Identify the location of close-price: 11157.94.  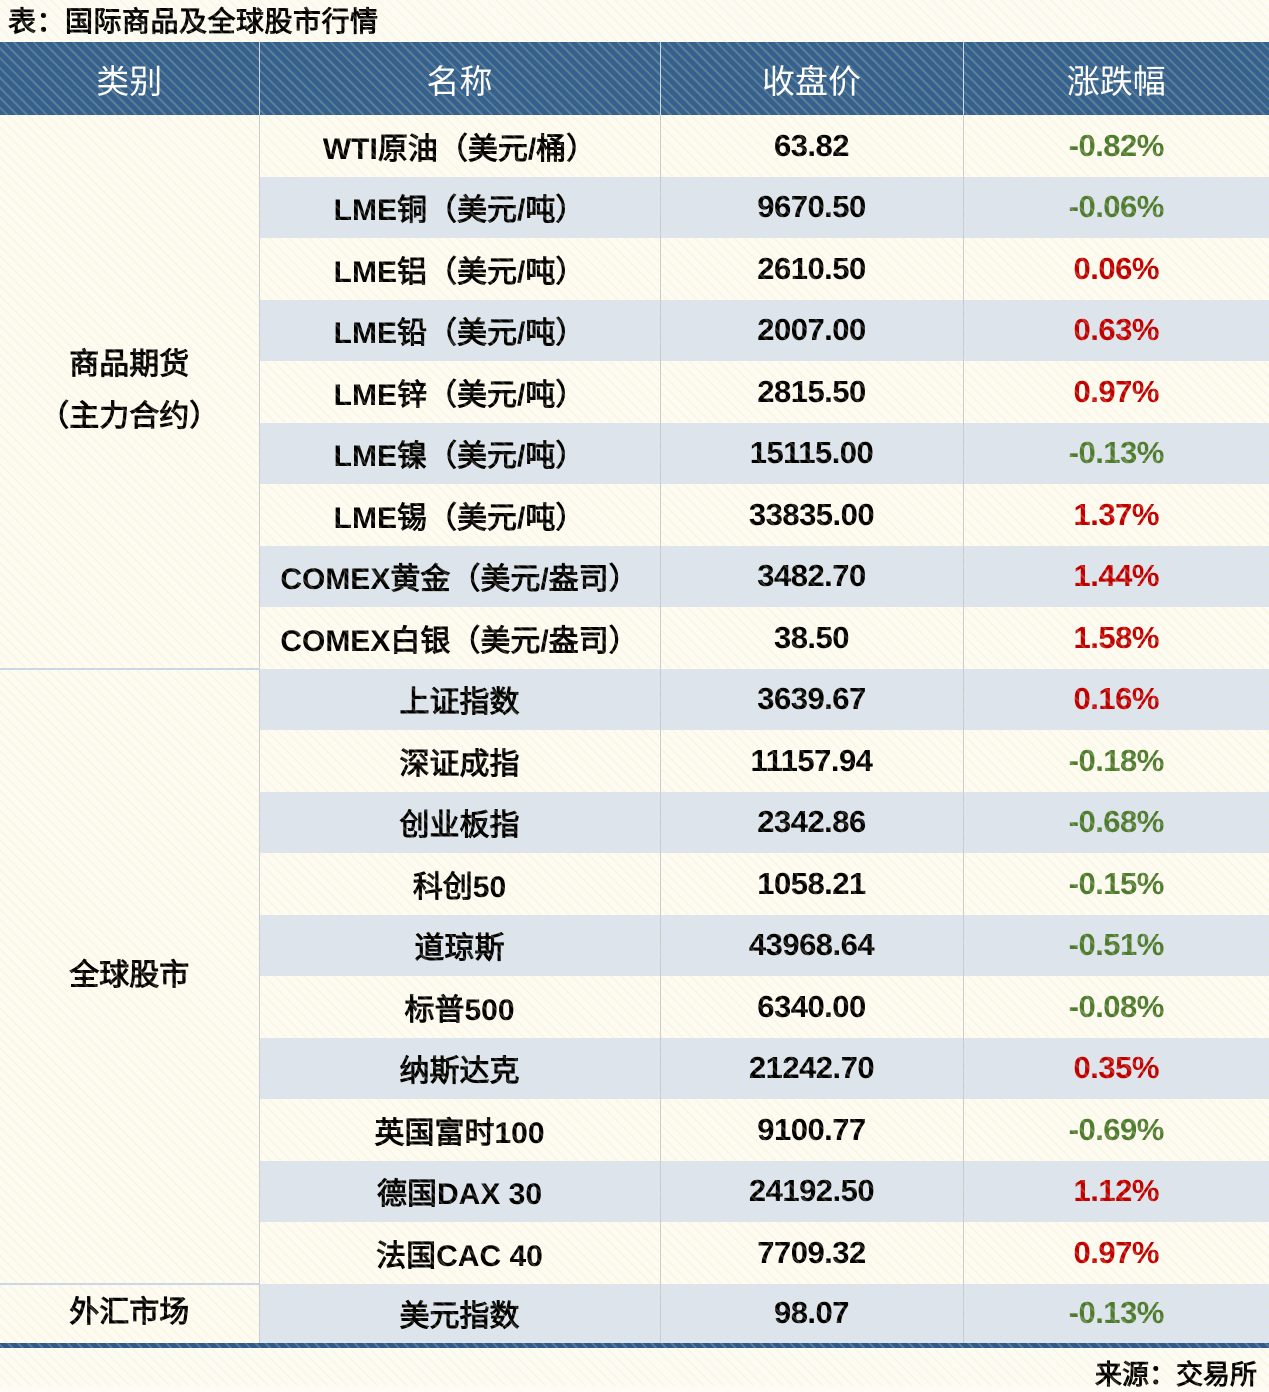
(811, 761).